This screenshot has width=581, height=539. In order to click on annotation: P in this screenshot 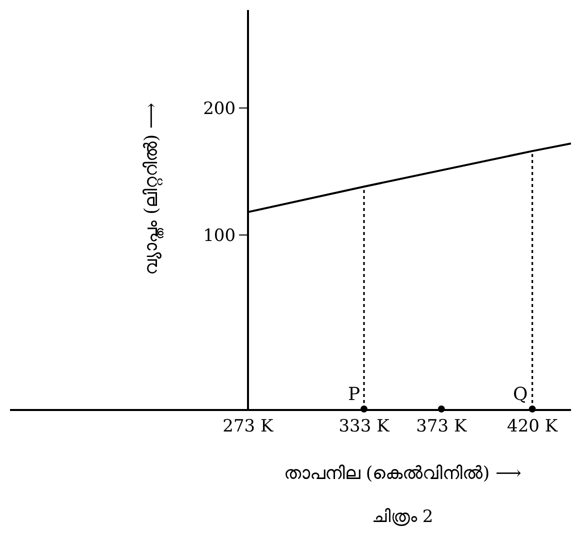, I will do `click(354, 394)`.